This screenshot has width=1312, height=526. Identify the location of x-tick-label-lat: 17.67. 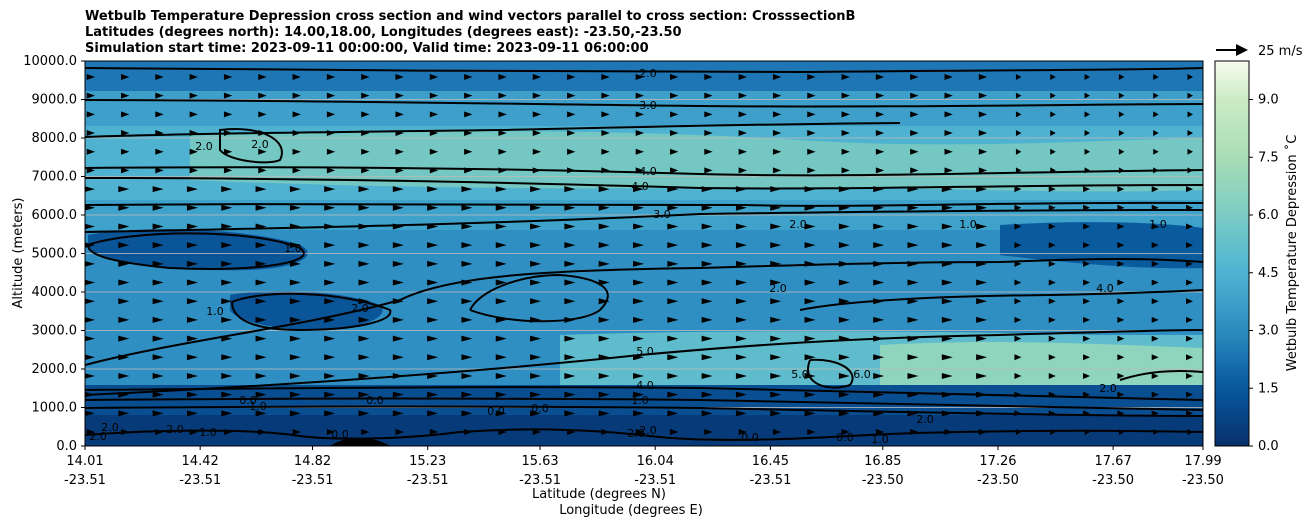
(1113, 461).